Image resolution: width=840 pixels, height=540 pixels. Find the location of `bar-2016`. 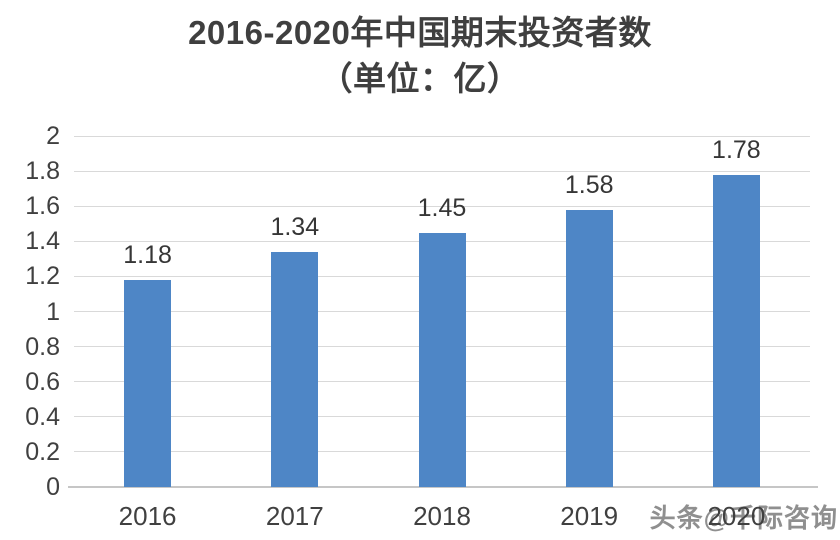

bar-2016 is located at coordinates (148, 383).